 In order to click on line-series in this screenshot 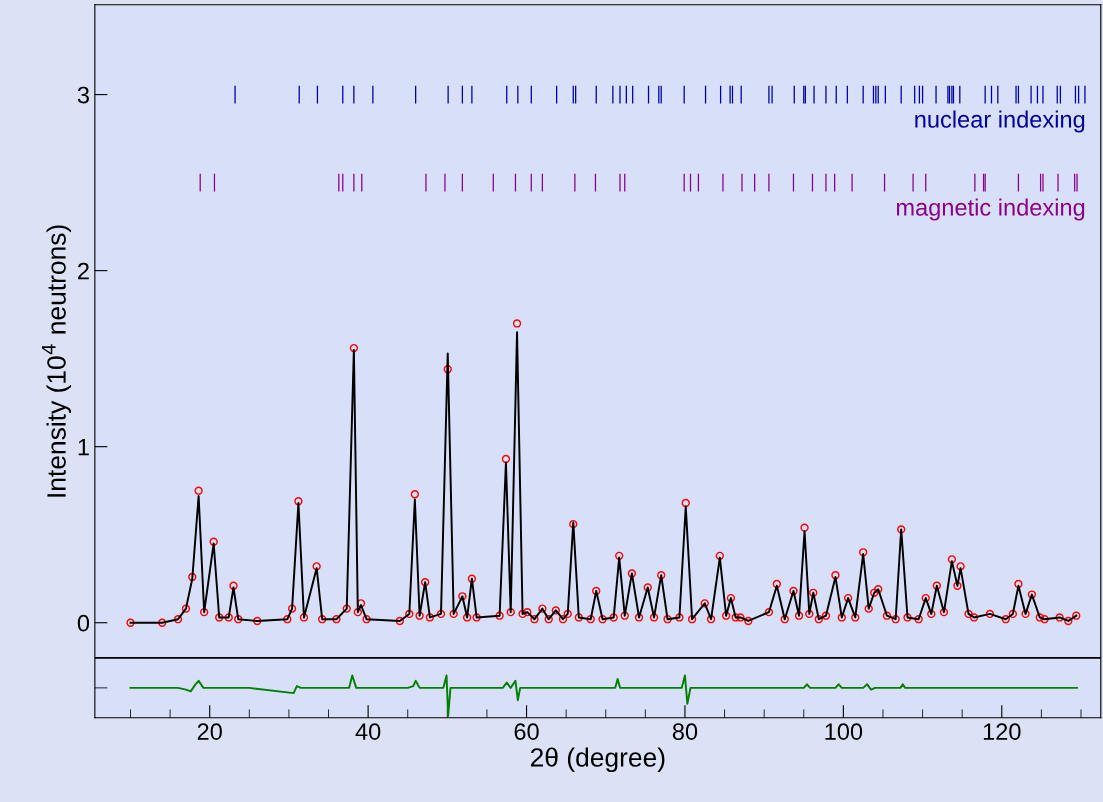, I will do `click(603, 695)`.